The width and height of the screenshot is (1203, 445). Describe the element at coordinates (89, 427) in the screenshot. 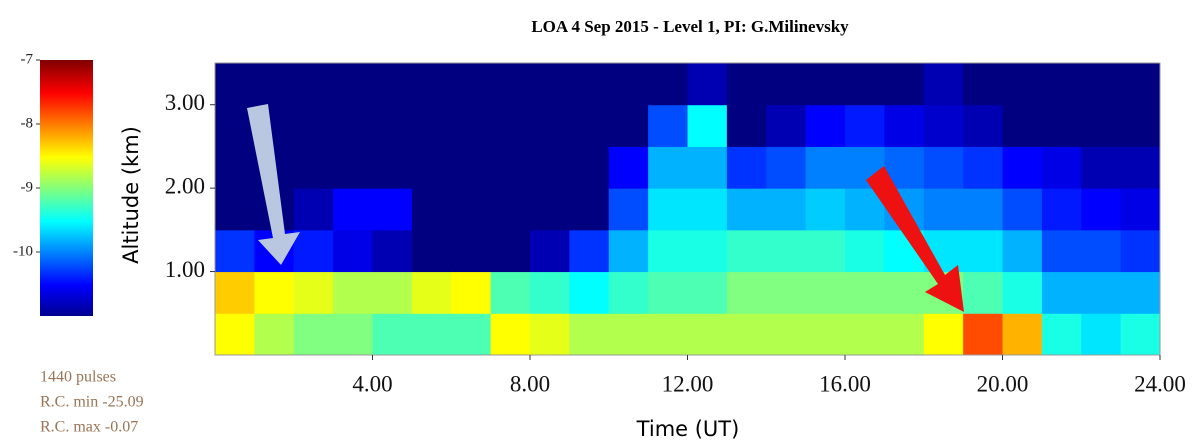

I see `info-note: R.C. max -0.07` at that location.